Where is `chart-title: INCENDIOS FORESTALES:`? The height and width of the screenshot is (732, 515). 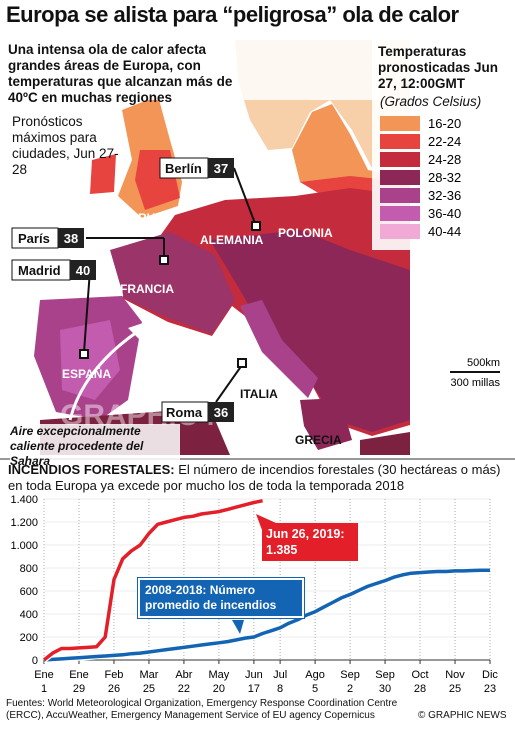
chart-title: INCENDIOS FORESTALES: is located at coordinates (91, 469).